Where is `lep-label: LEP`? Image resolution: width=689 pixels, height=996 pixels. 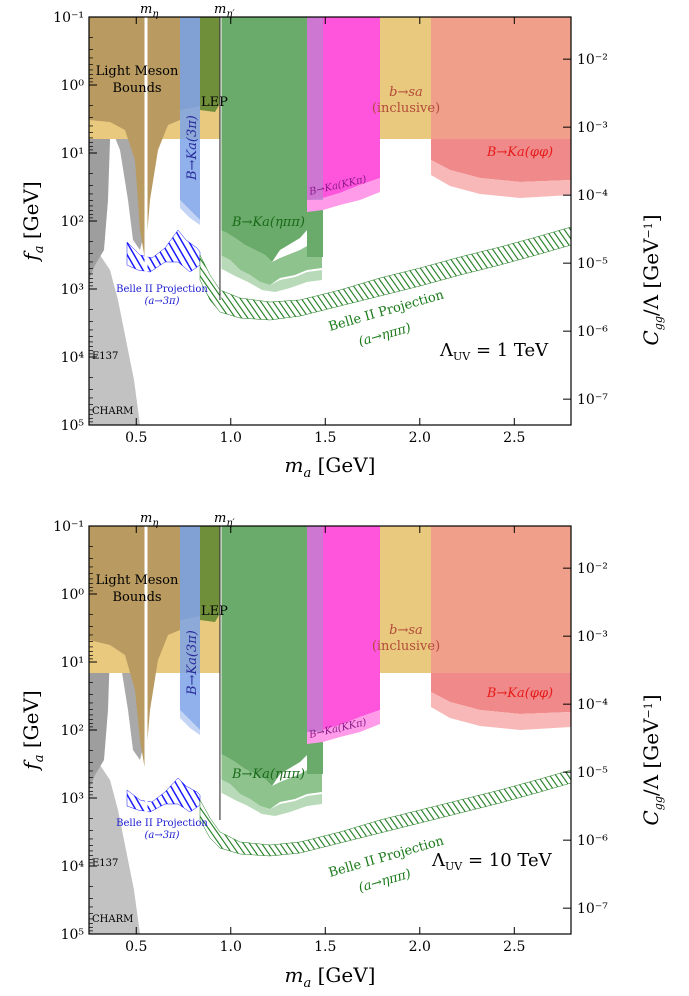 lep-label: LEP is located at coordinates (214, 102).